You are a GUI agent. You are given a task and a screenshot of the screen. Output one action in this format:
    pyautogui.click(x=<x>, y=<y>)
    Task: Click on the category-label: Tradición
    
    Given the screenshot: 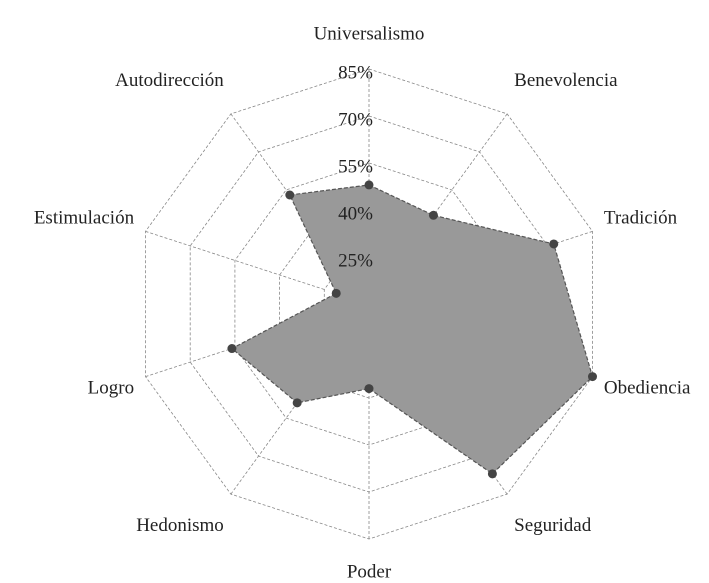 What is the action you would take?
    pyautogui.click(x=641, y=217)
    